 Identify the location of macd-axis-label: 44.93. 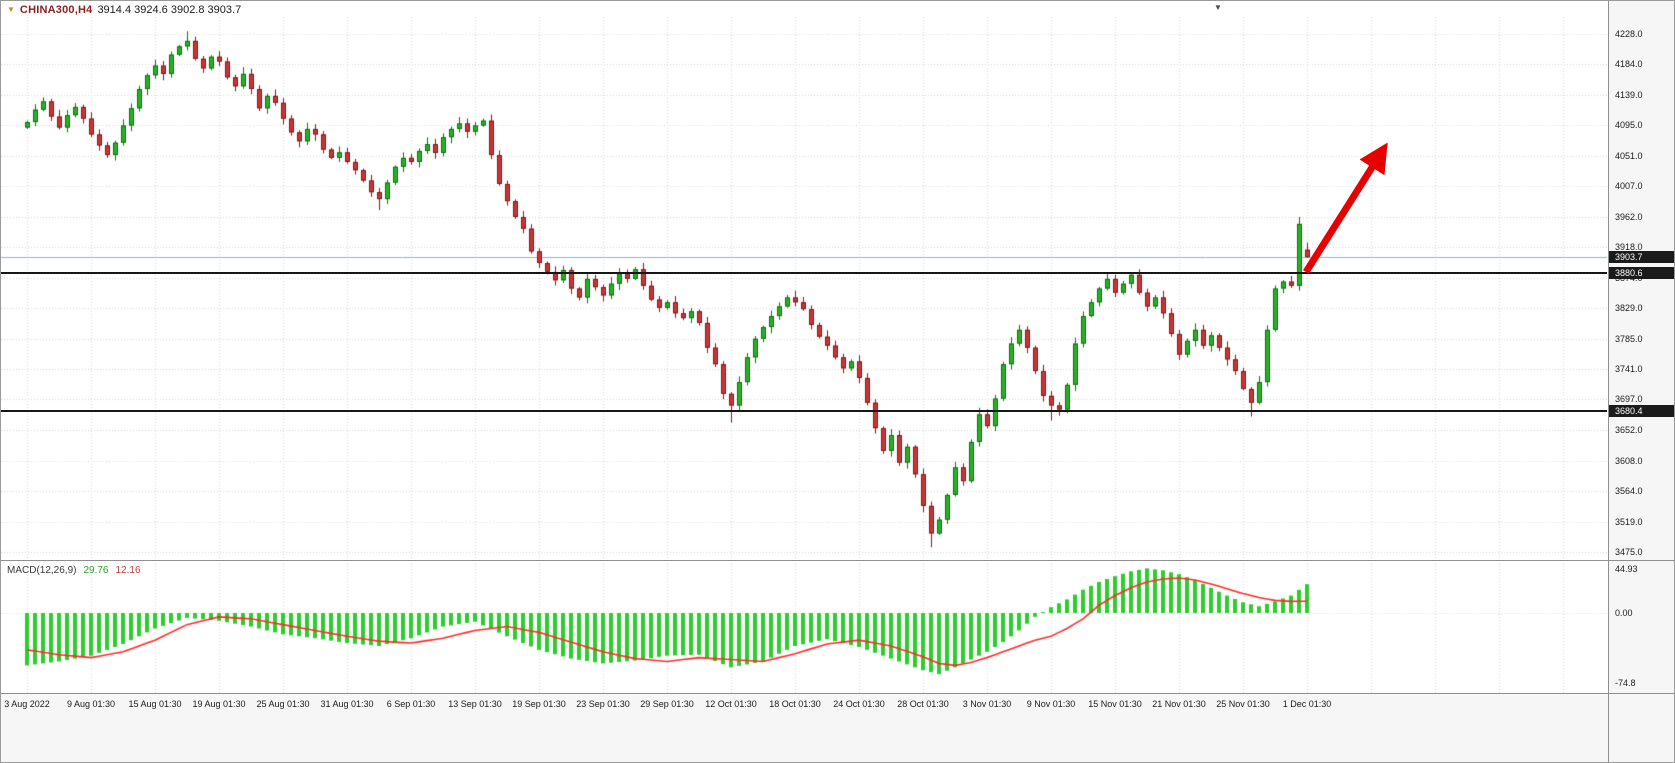
(1626, 569).